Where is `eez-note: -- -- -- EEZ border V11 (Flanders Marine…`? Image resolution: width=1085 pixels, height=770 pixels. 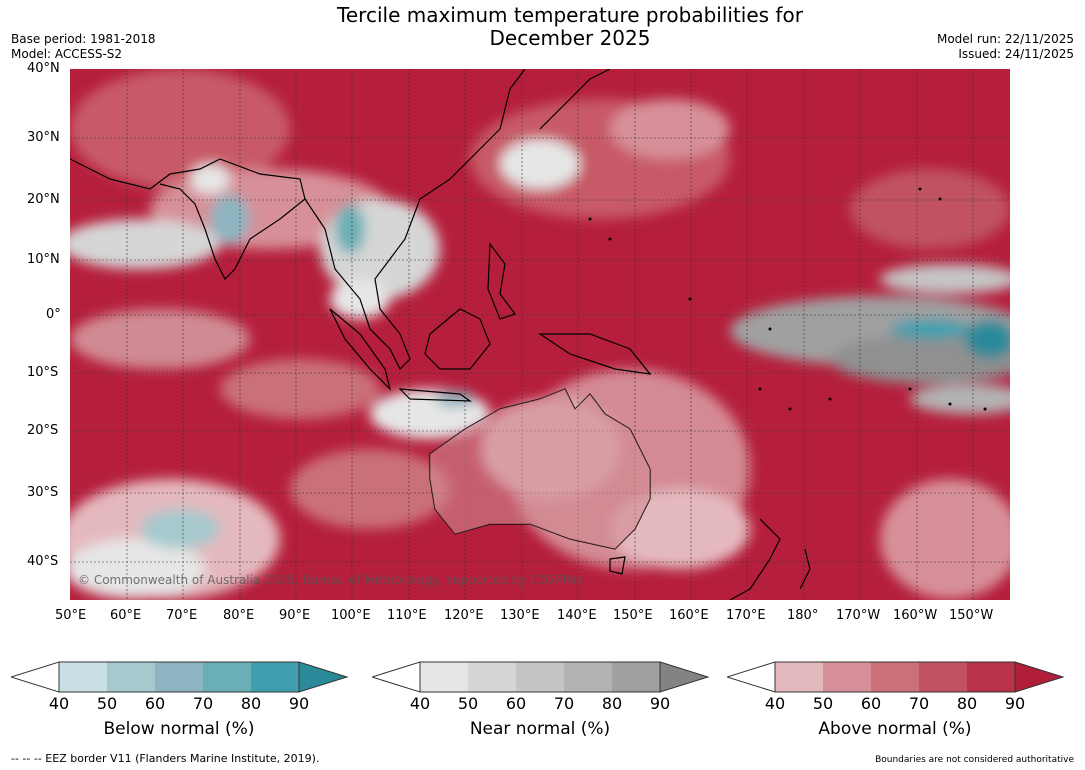 eez-note: -- -- -- EEZ border V11 (Flanders Marine… is located at coordinates (165, 758).